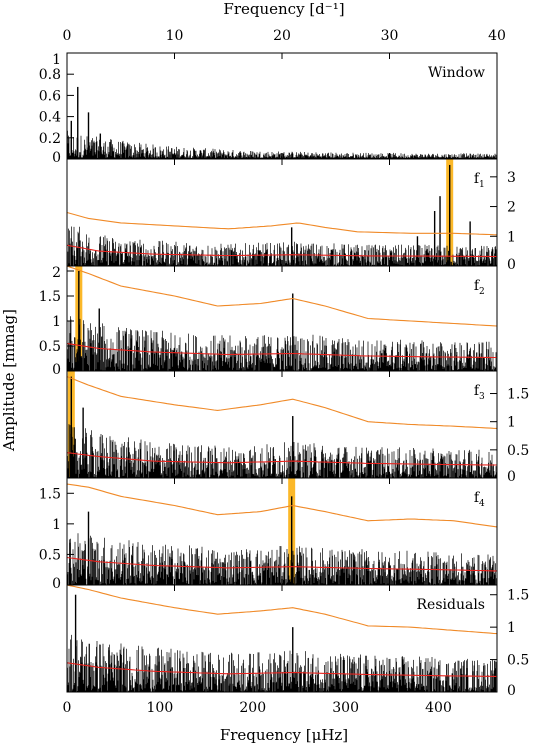 This screenshot has height=745, width=533. I want to click on top-axis-title: Frequency [d⁻¹], so click(283, 9).